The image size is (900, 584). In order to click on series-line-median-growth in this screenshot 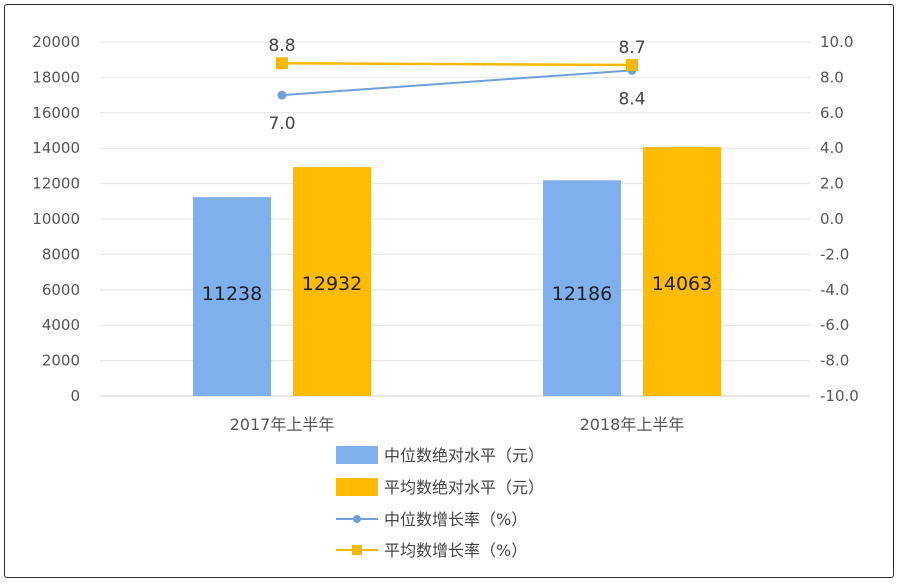, I will do `click(457, 83)`.